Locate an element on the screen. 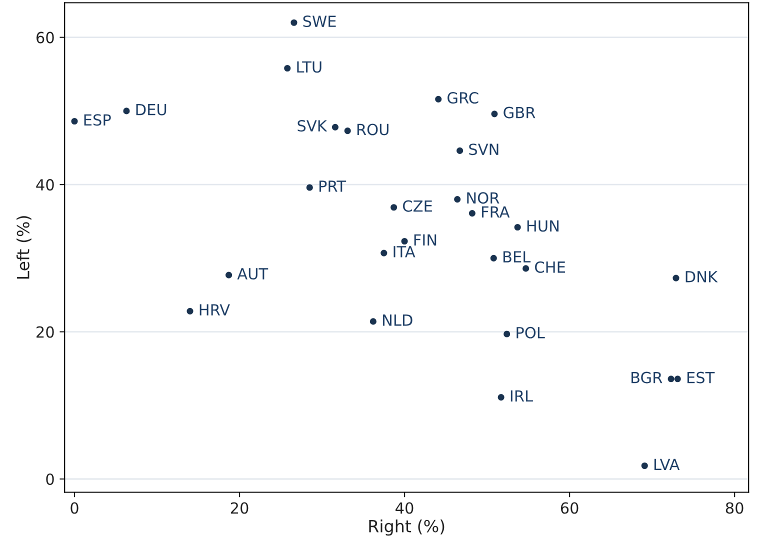  x-tick-label: 40 is located at coordinates (405, 508).